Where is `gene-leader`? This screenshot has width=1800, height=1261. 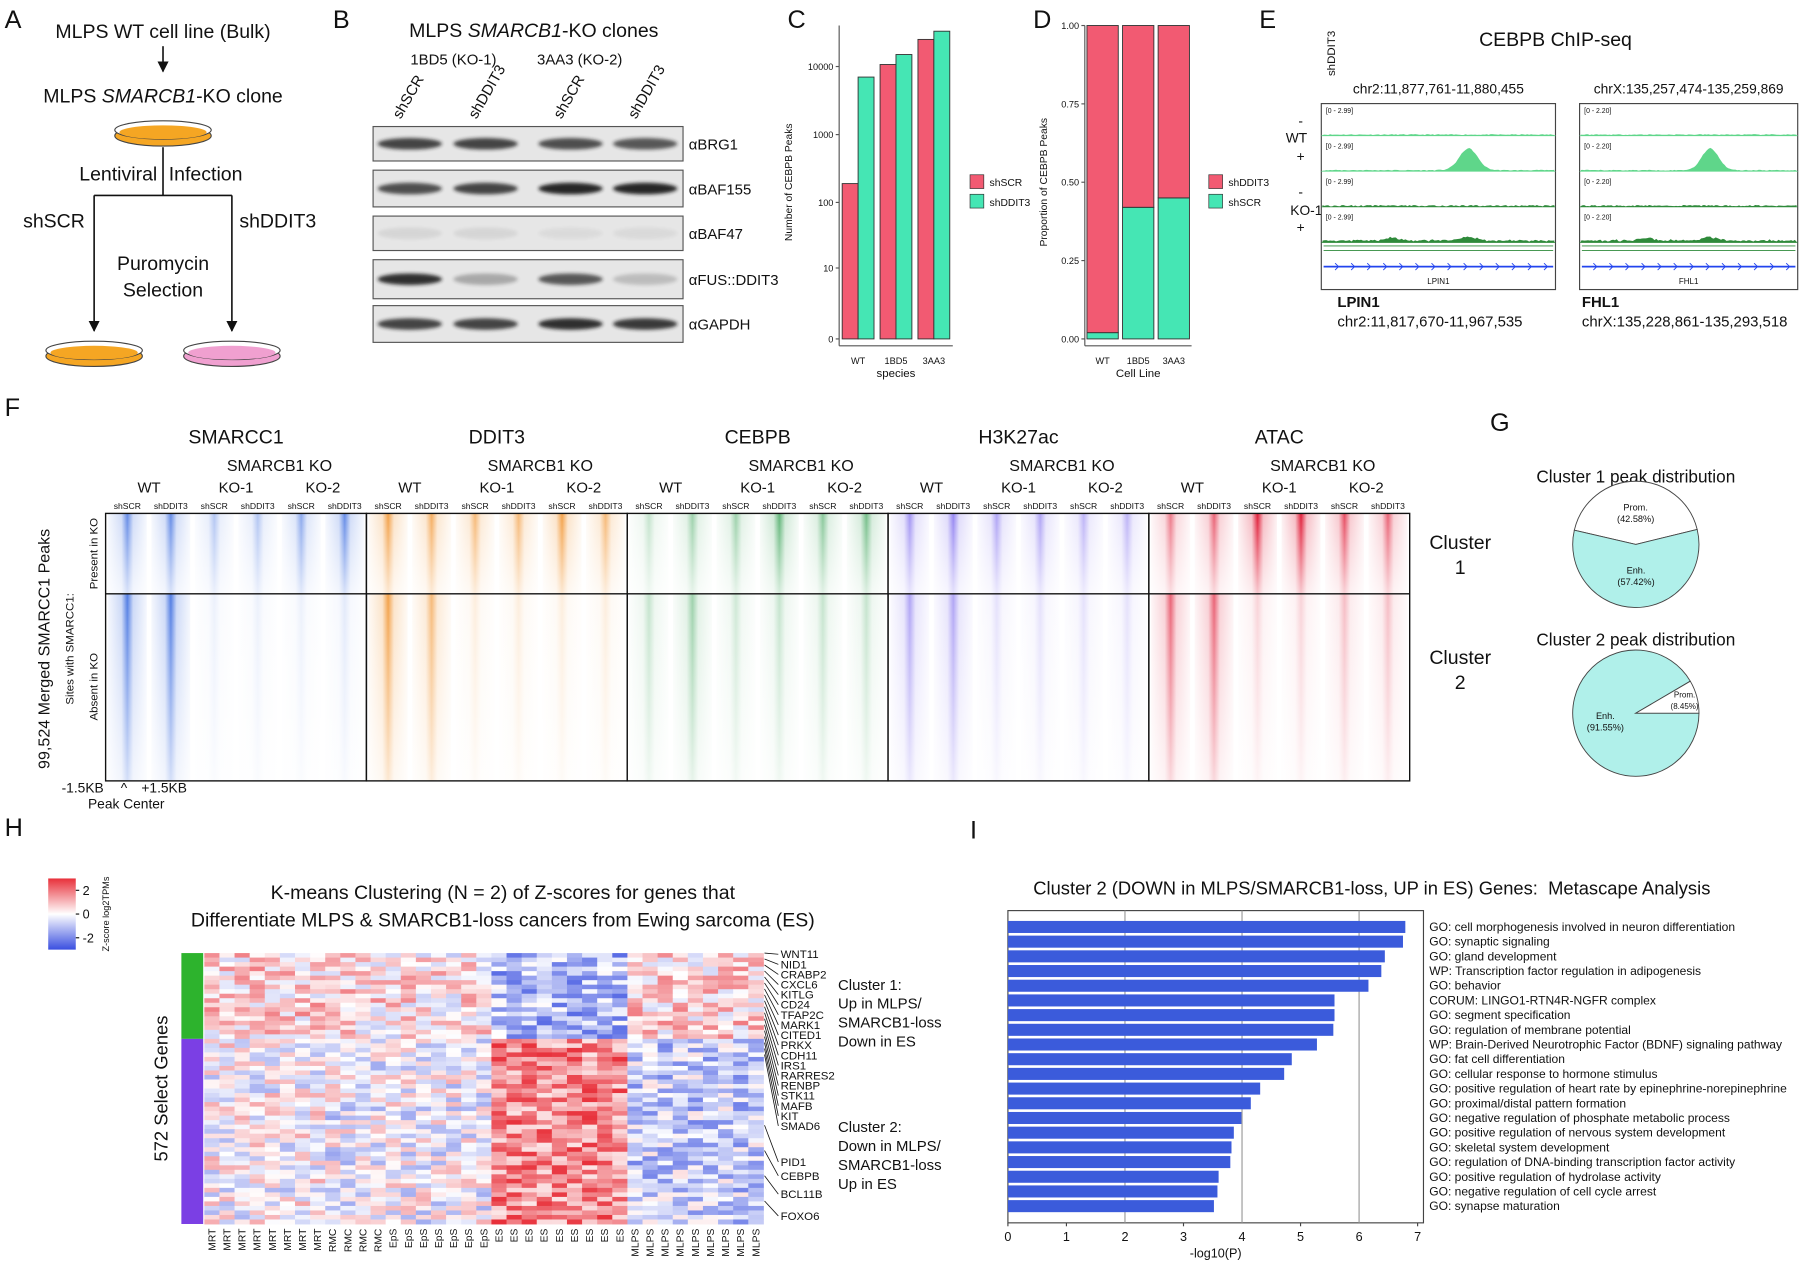
gene-leader is located at coordinates (771, 953).